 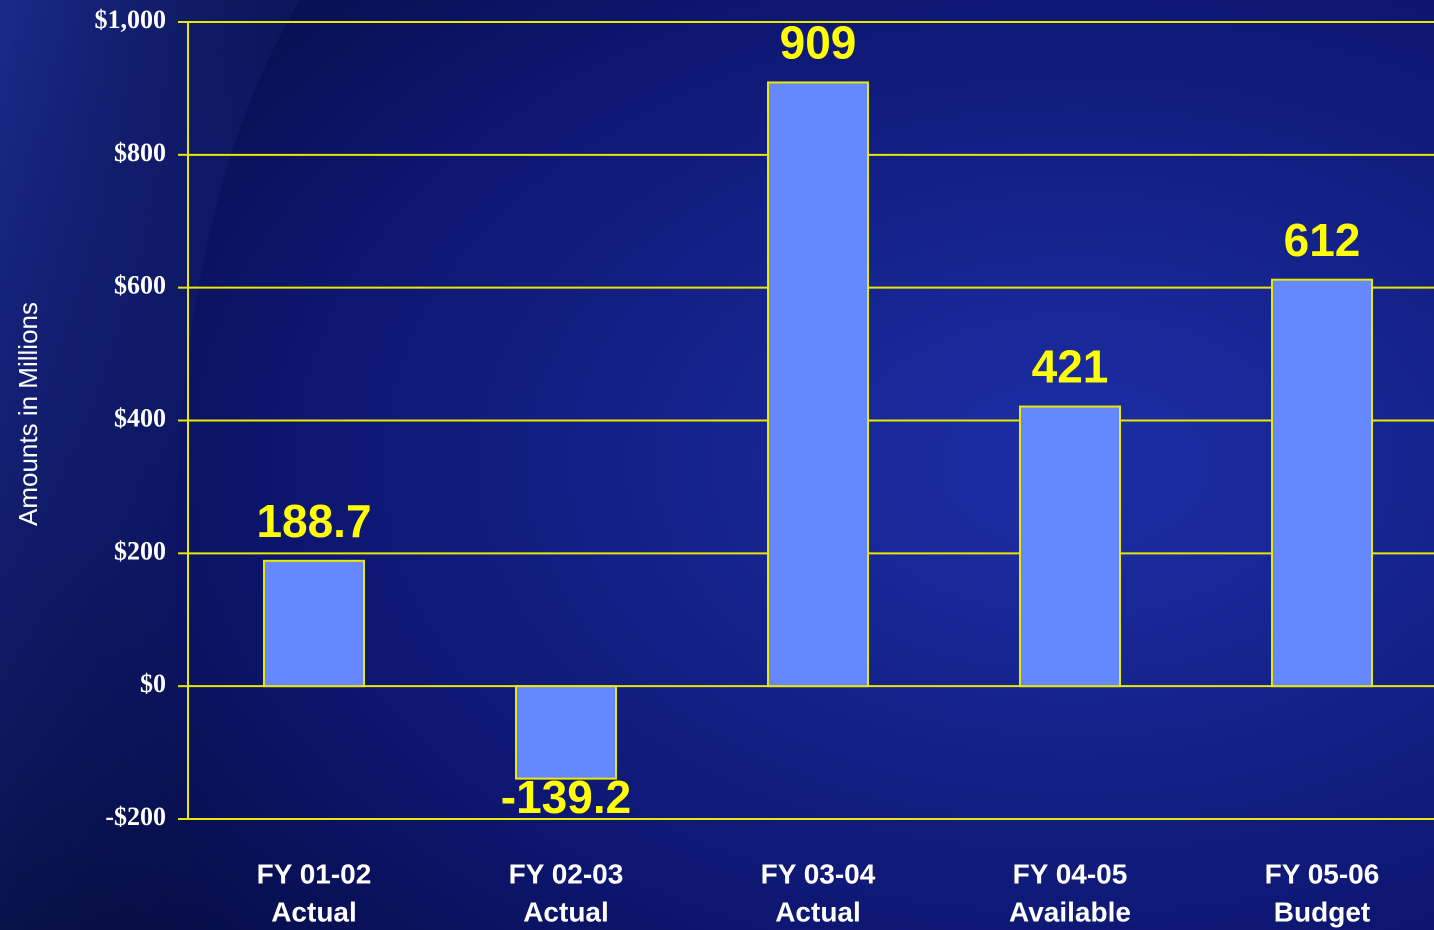 I want to click on value-label: 612, so click(x=1322, y=240).